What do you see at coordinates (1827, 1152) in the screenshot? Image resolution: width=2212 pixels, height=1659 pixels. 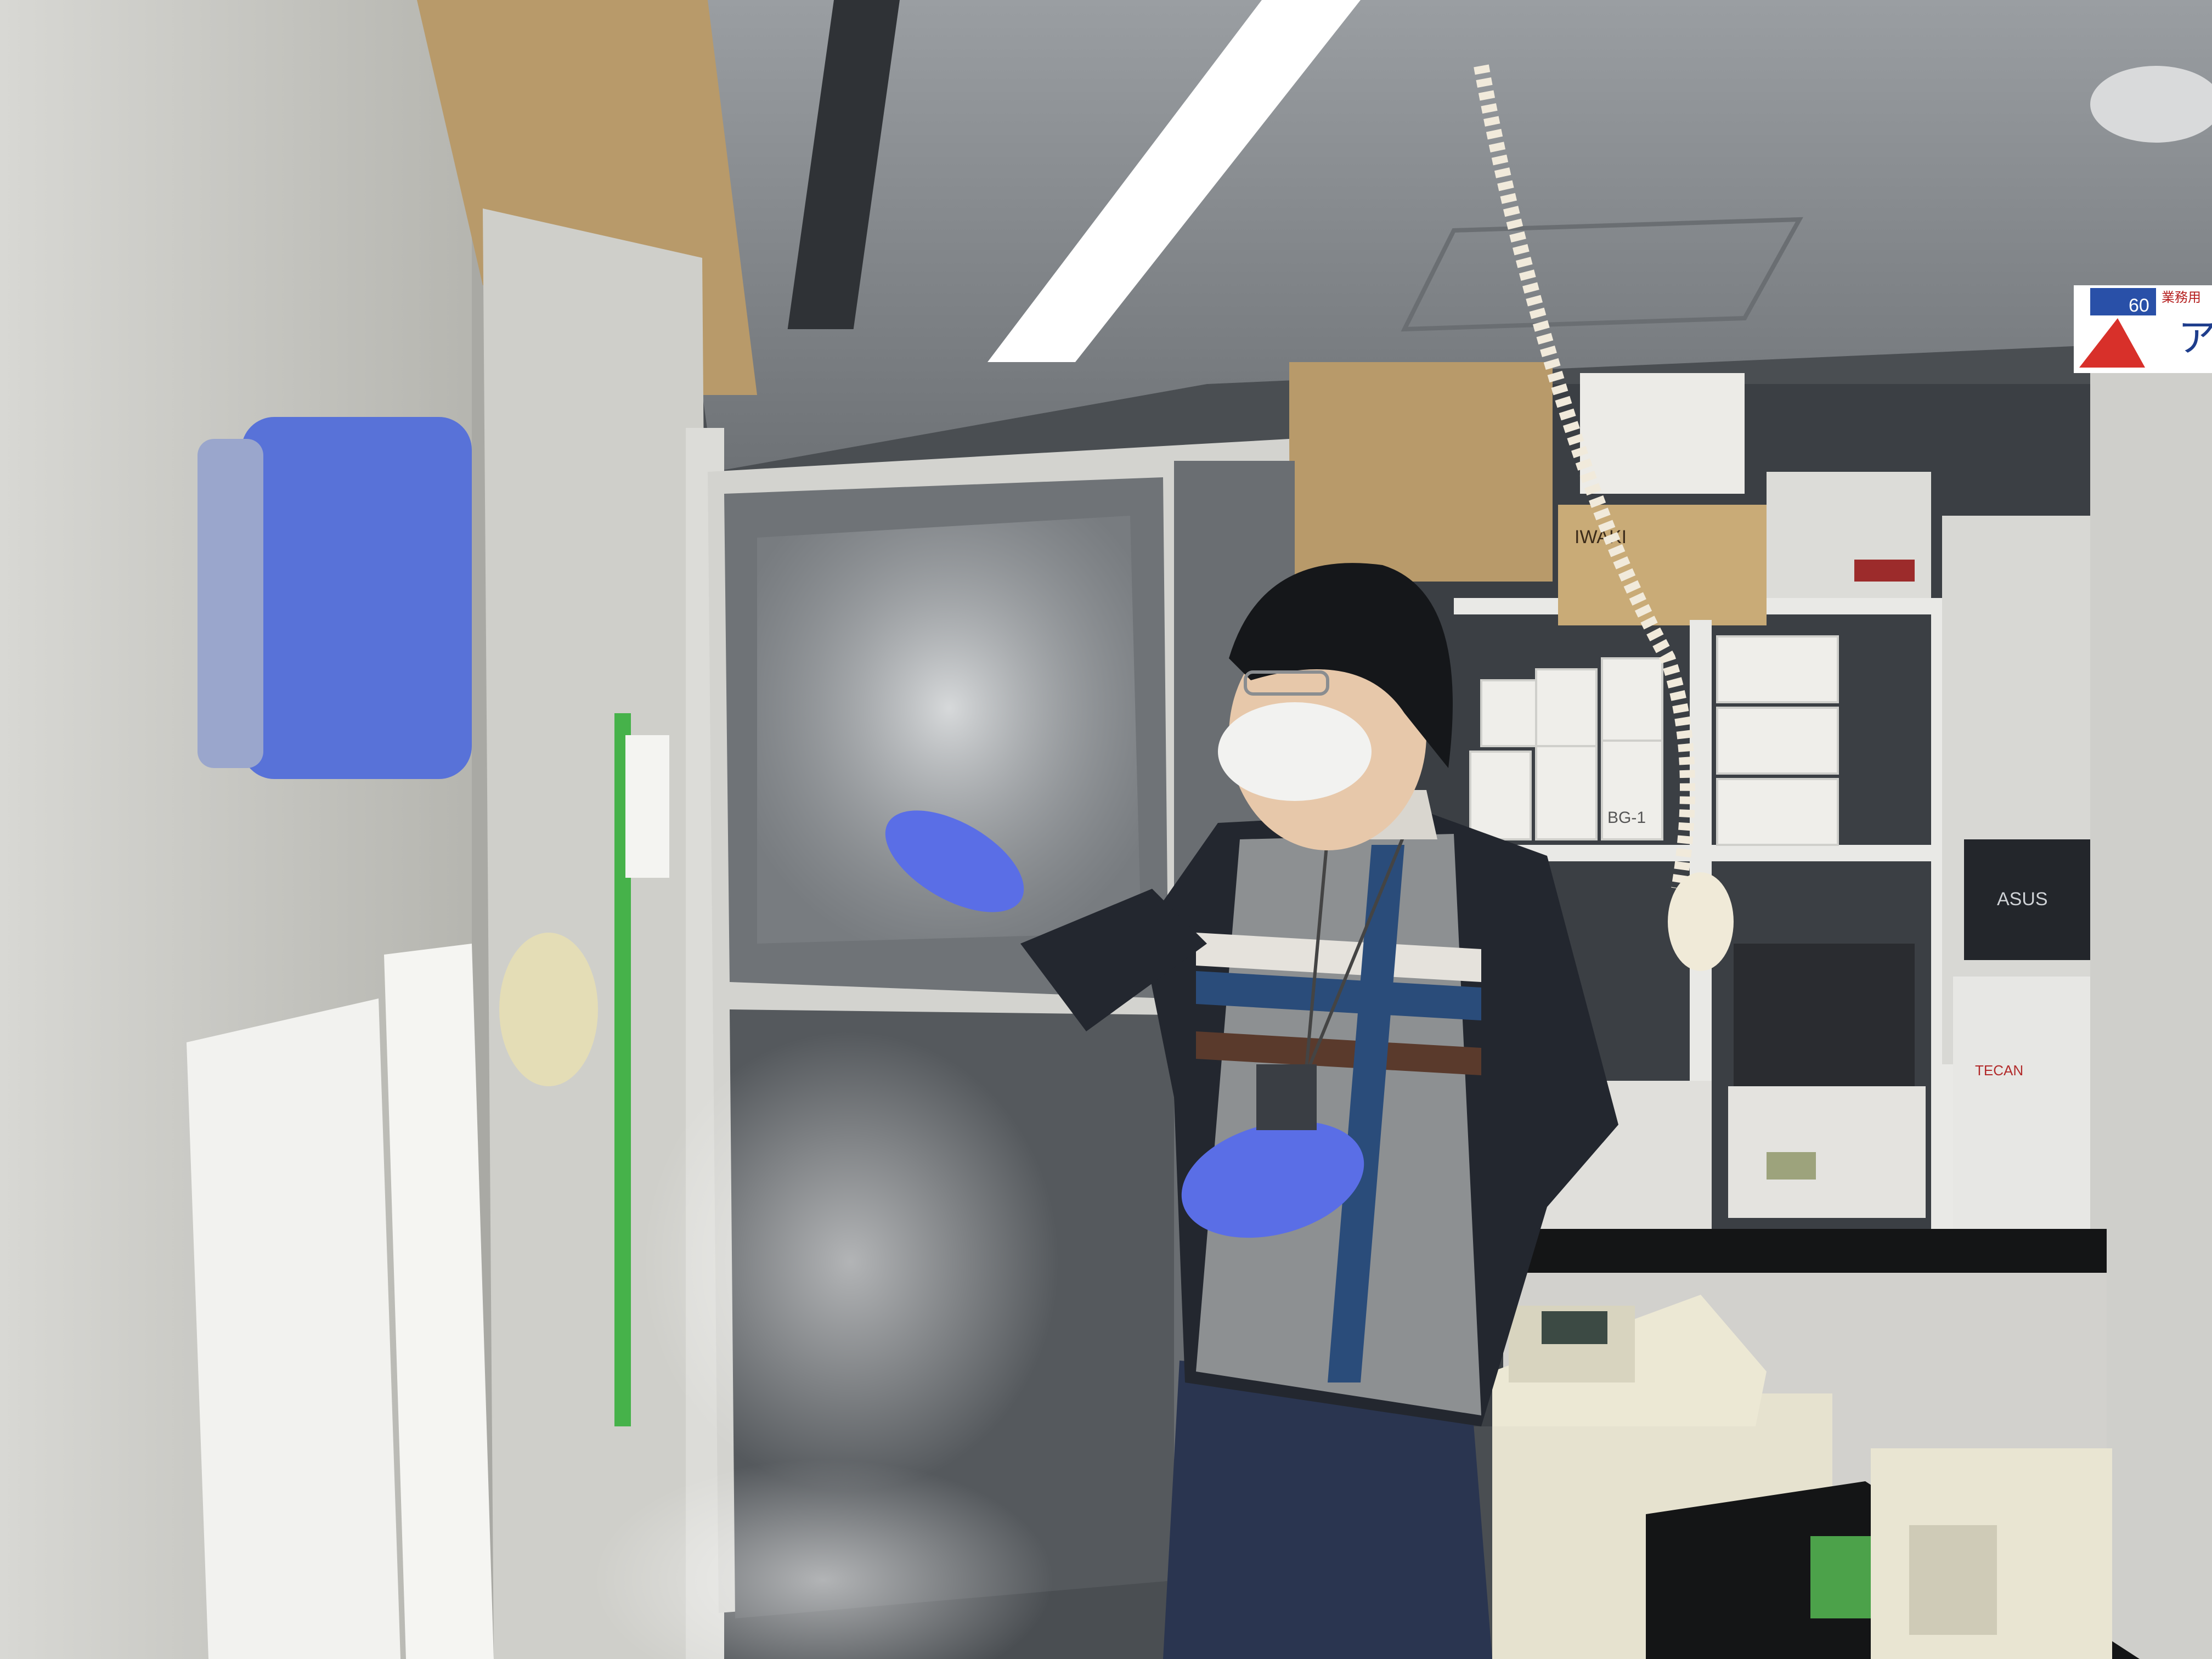 I see `controller-box` at bounding box center [1827, 1152].